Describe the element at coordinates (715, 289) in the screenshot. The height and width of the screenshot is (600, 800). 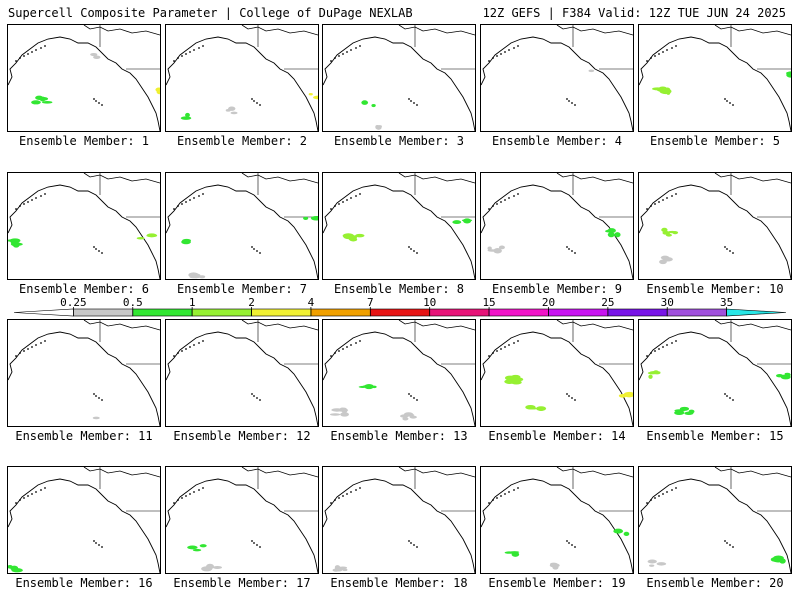
I see `member-label-10: Ensemble Member: 10` at that location.